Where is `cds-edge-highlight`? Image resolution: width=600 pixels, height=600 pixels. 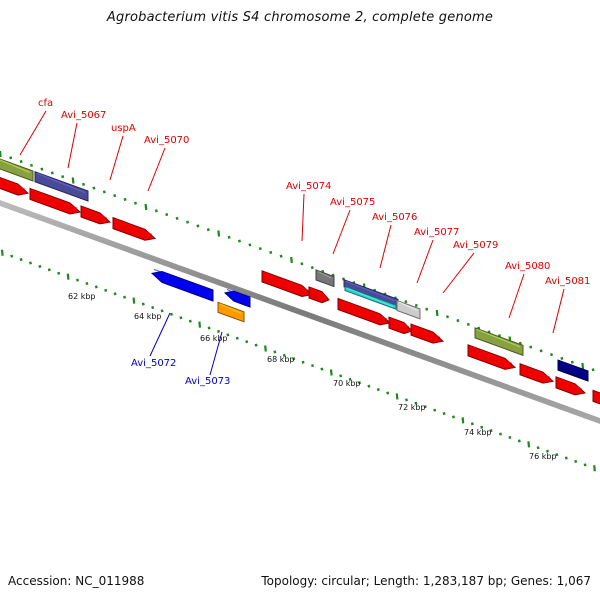 cds-edge-highlight is located at coordinates (597, 393).